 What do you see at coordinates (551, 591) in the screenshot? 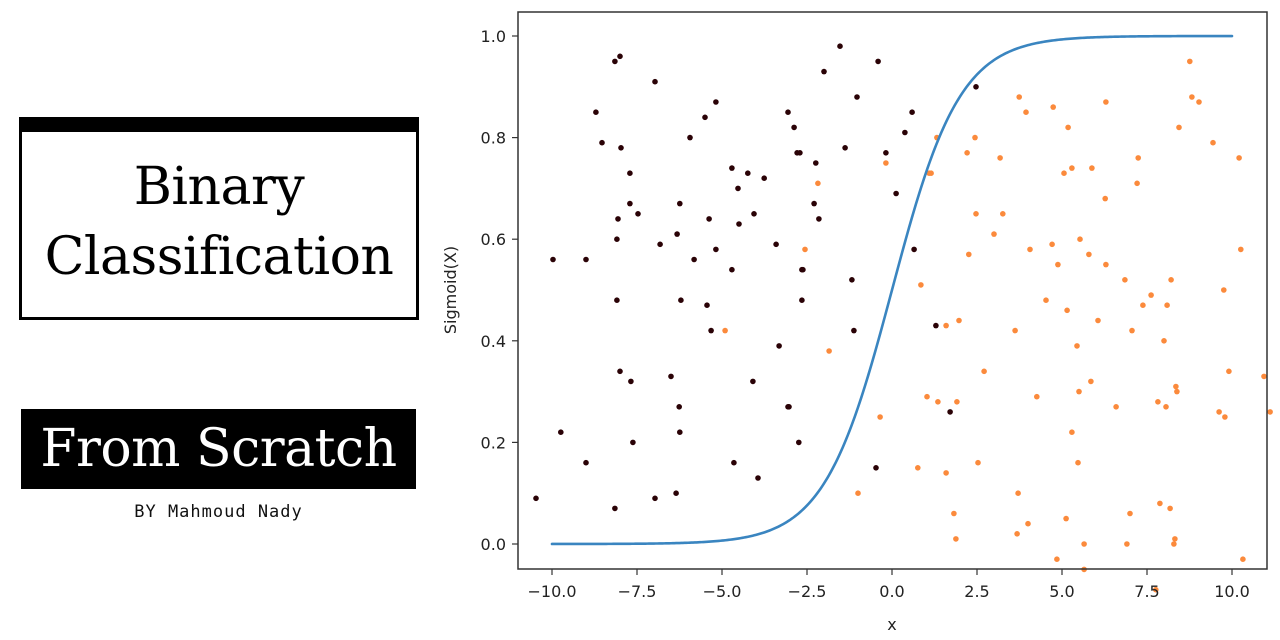
I see `x-tick-label: −10.0` at bounding box center [551, 591].